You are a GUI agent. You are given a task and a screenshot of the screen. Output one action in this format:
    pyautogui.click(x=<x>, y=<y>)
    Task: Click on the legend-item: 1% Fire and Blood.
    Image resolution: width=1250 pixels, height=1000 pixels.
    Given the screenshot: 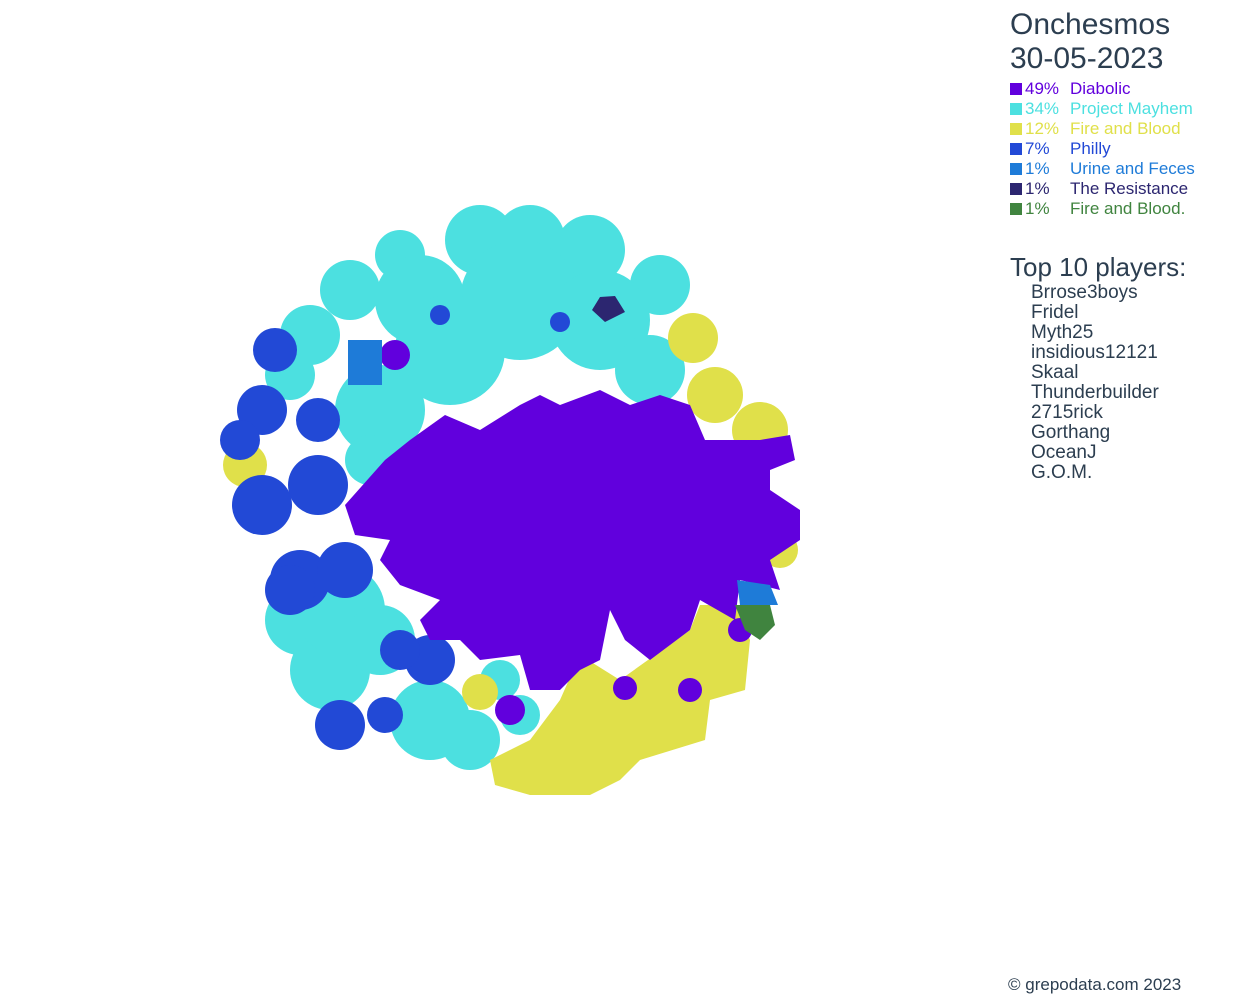 What is the action you would take?
    pyautogui.click(x=1102, y=209)
    